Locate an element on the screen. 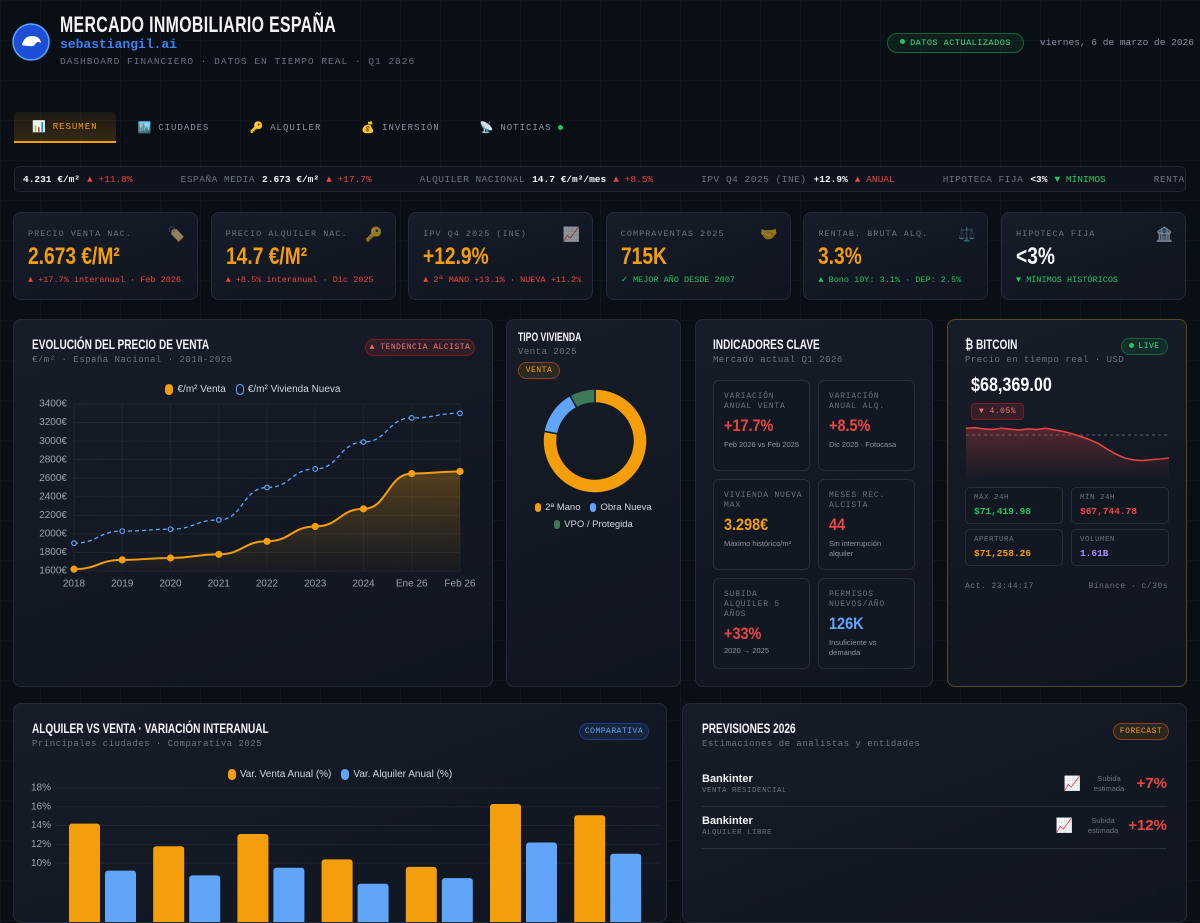 This screenshot has height=923, width=1200. tab: 🏙️ CIUDADES is located at coordinates (174, 127).